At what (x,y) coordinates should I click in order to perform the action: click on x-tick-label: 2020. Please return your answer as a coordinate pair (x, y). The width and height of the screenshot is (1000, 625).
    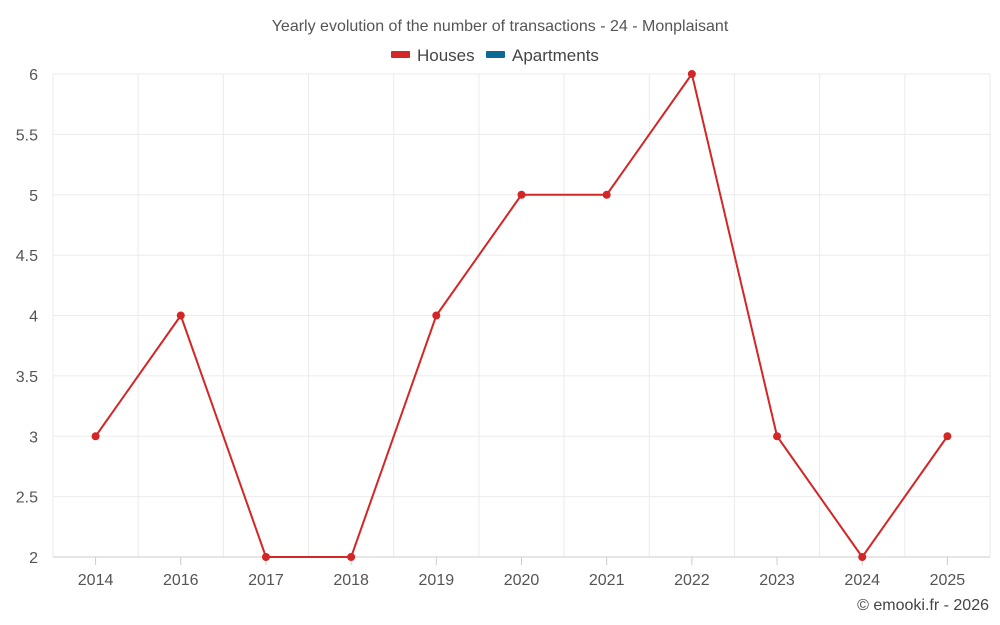
    Looking at the image, I should click on (522, 580).